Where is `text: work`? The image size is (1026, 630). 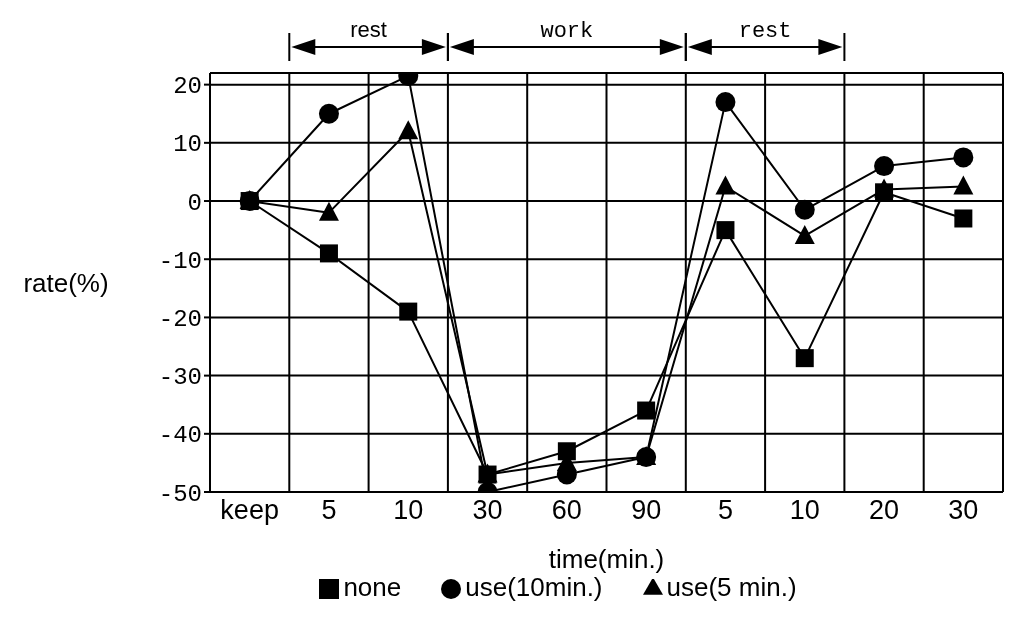 text: work is located at coordinates (567, 31).